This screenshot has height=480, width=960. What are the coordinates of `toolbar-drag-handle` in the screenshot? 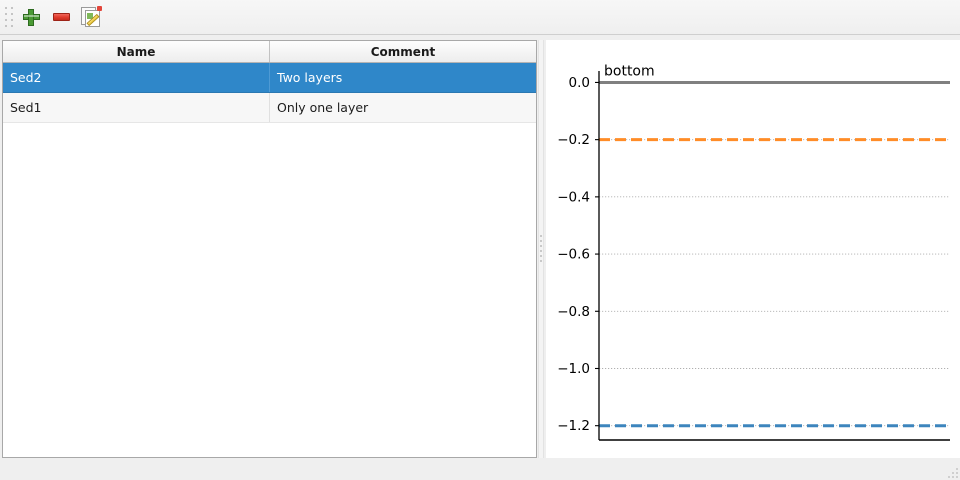 It's located at (9, 17).